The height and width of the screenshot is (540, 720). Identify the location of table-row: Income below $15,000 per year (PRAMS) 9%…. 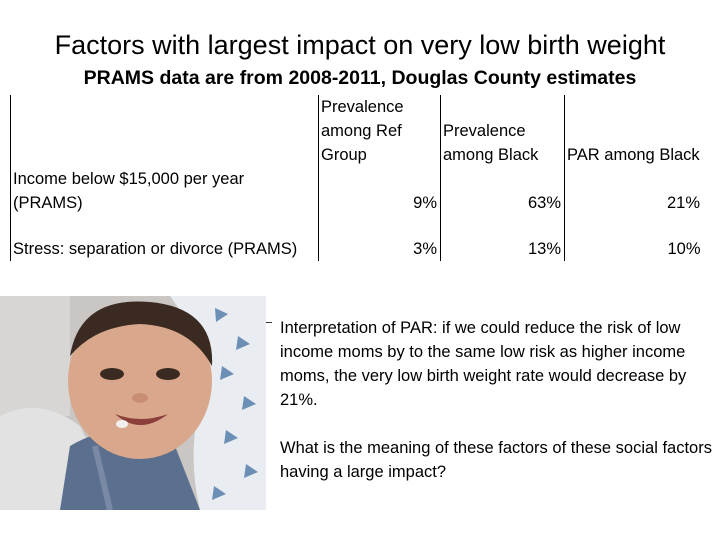
(357, 191).